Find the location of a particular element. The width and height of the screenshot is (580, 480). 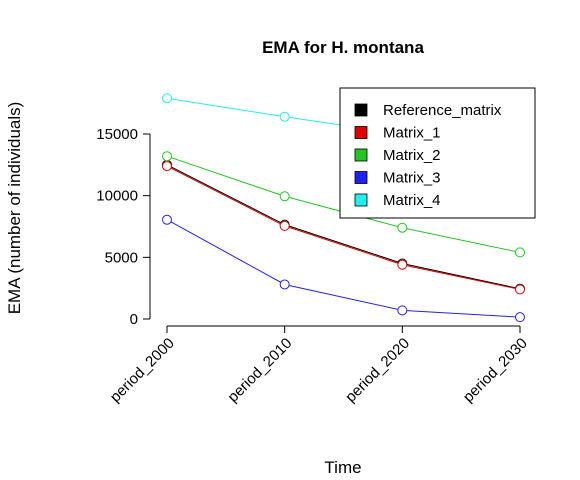

legend-label: Reference_matrix is located at coordinates (442, 110).